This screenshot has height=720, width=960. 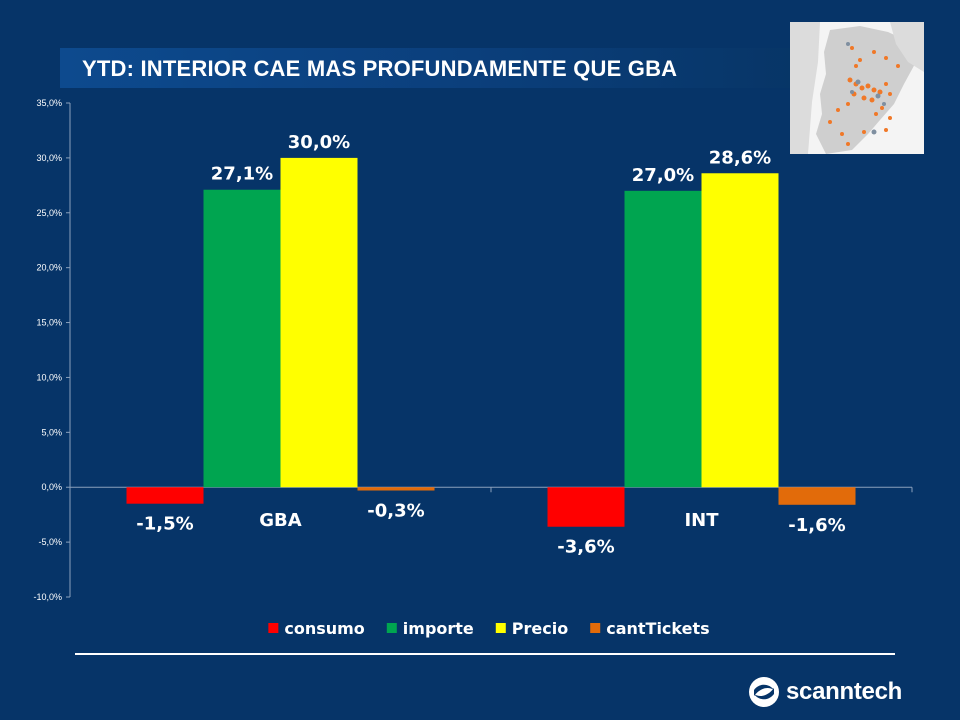 What do you see at coordinates (817, 496) in the screenshot?
I see `bar-cantTickets-INT` at bounding box center [817, 496].